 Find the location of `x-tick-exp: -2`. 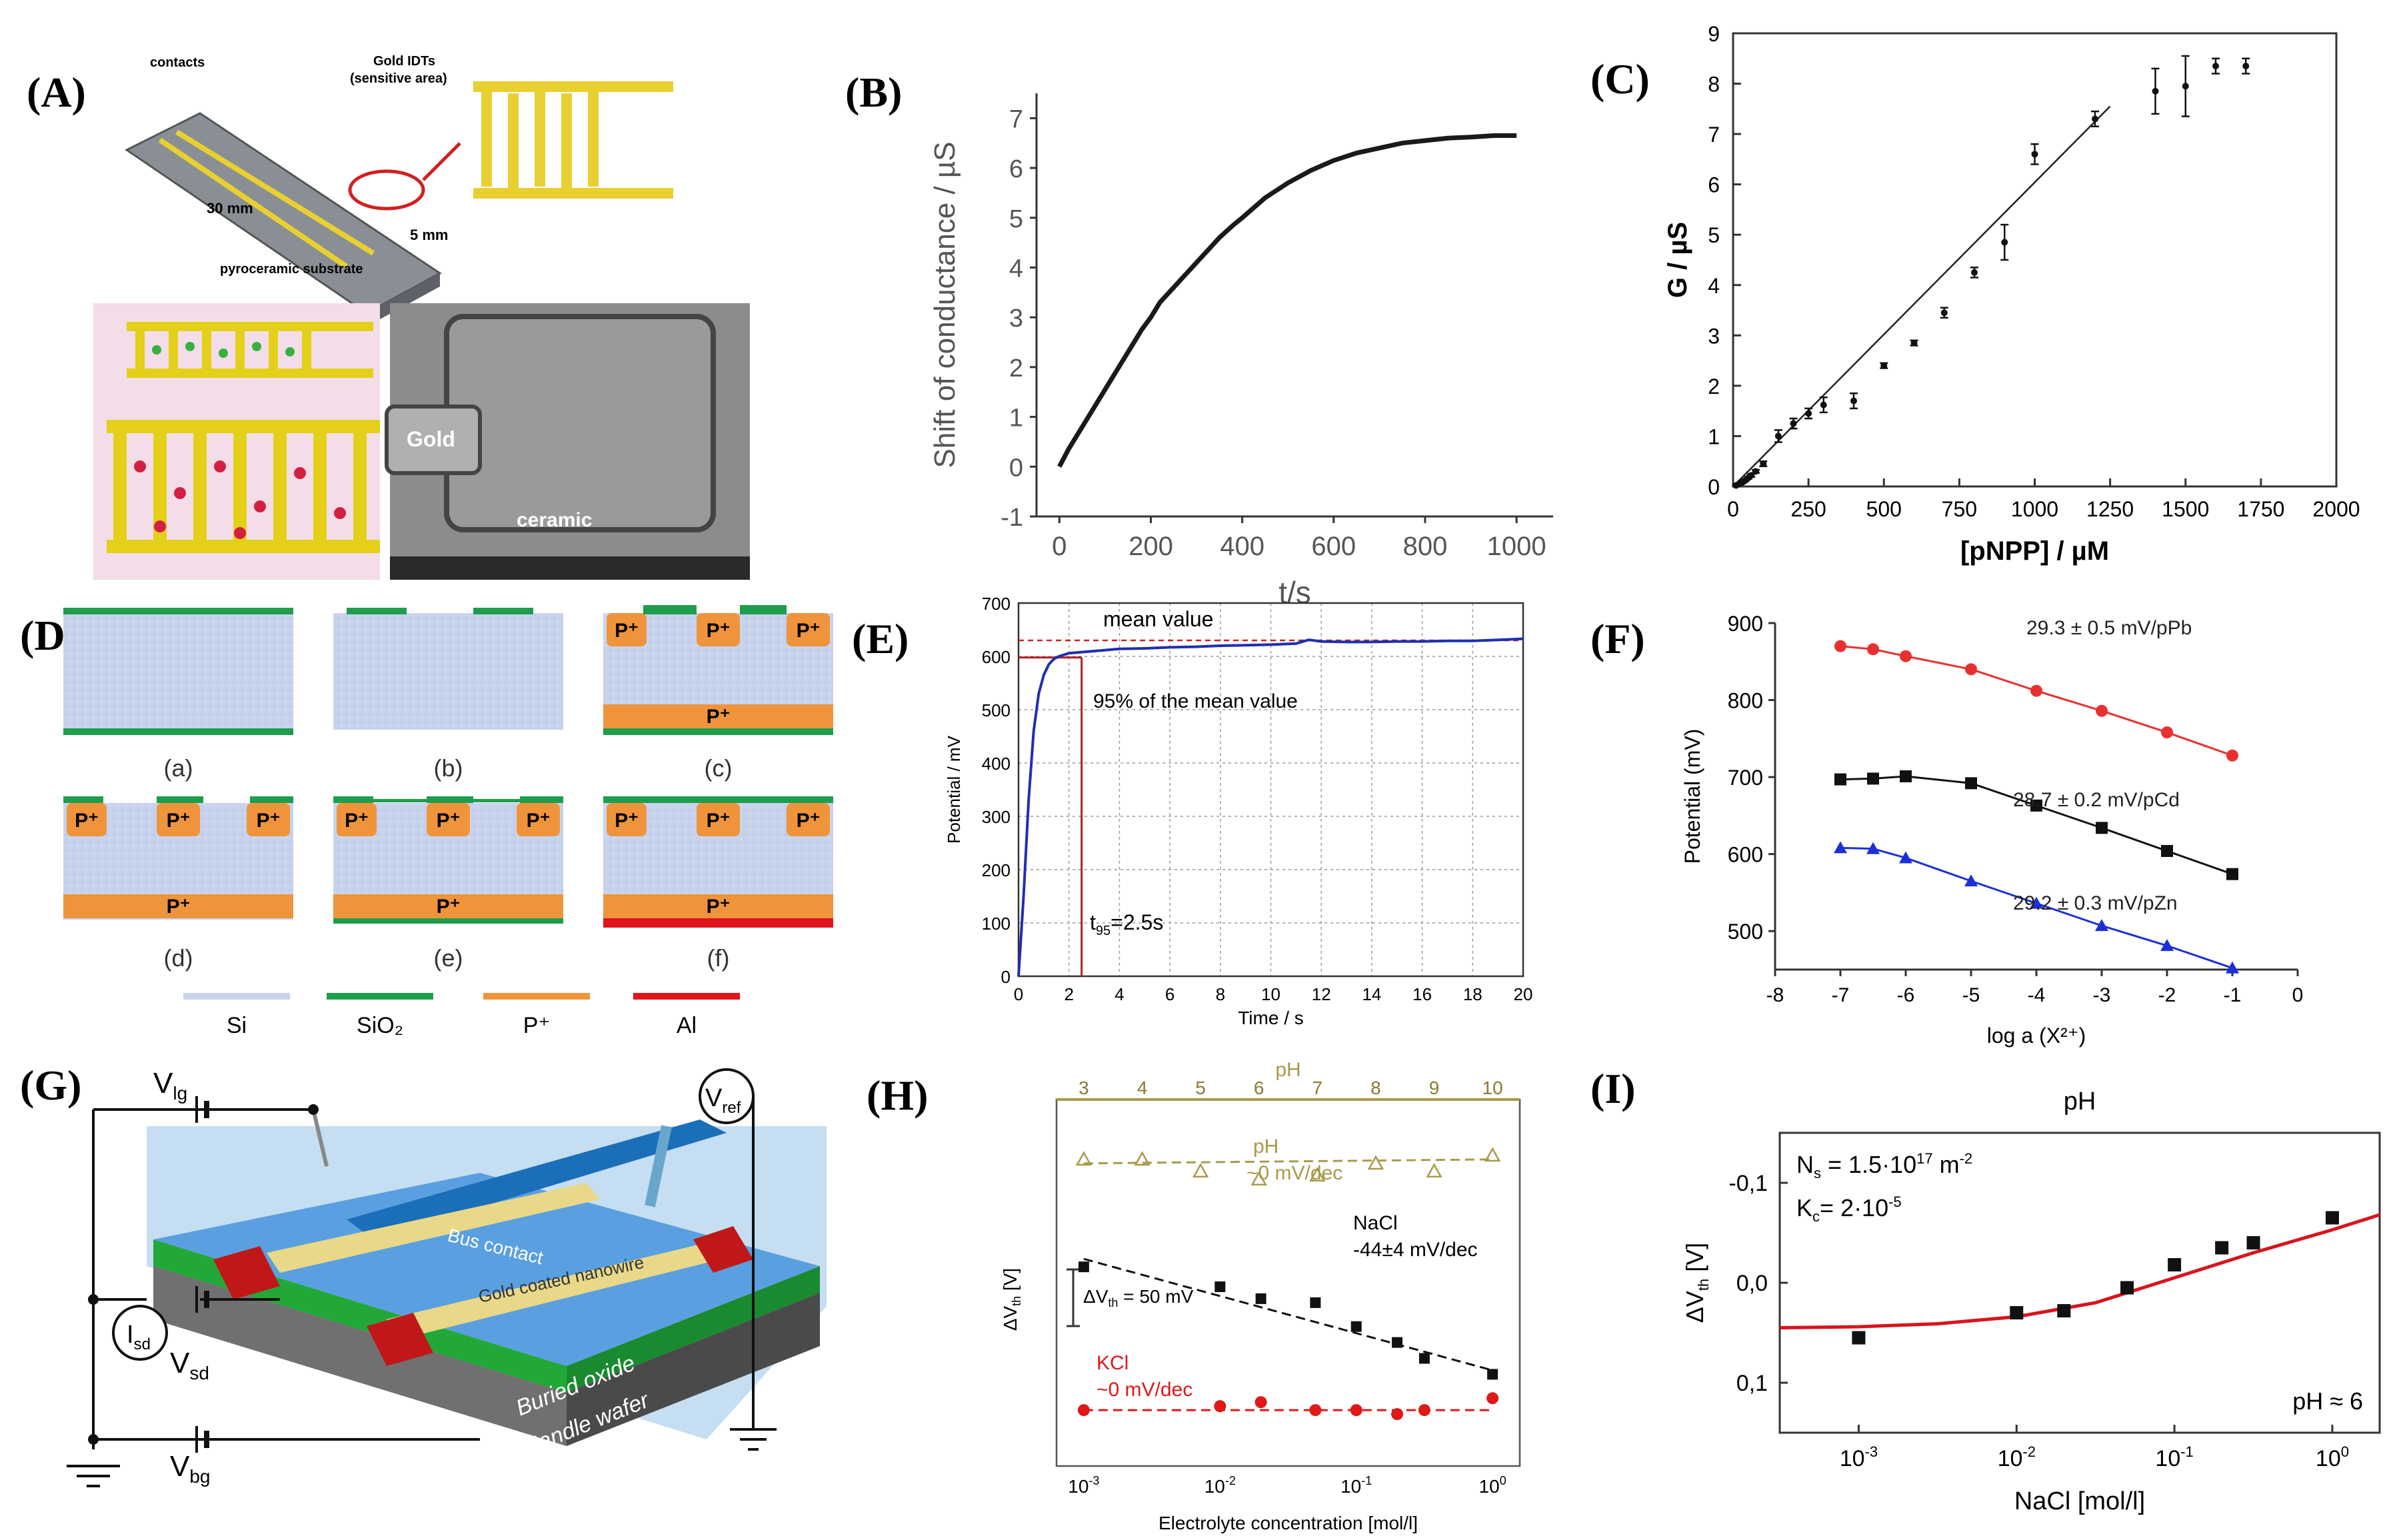

x-tick-exp: -2 is located at coordinates (2029, 1451).